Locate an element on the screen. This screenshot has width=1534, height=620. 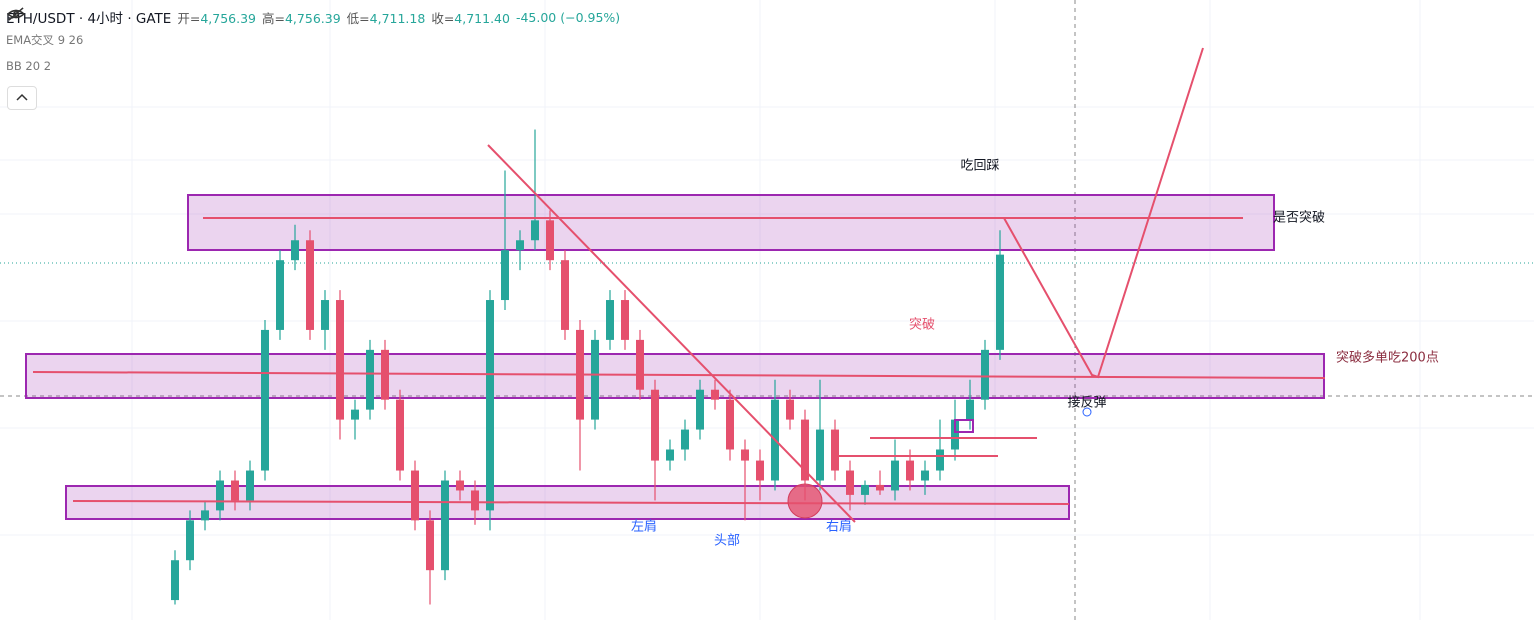
ohlc-label: 高= is located at coordinates (273, 18).